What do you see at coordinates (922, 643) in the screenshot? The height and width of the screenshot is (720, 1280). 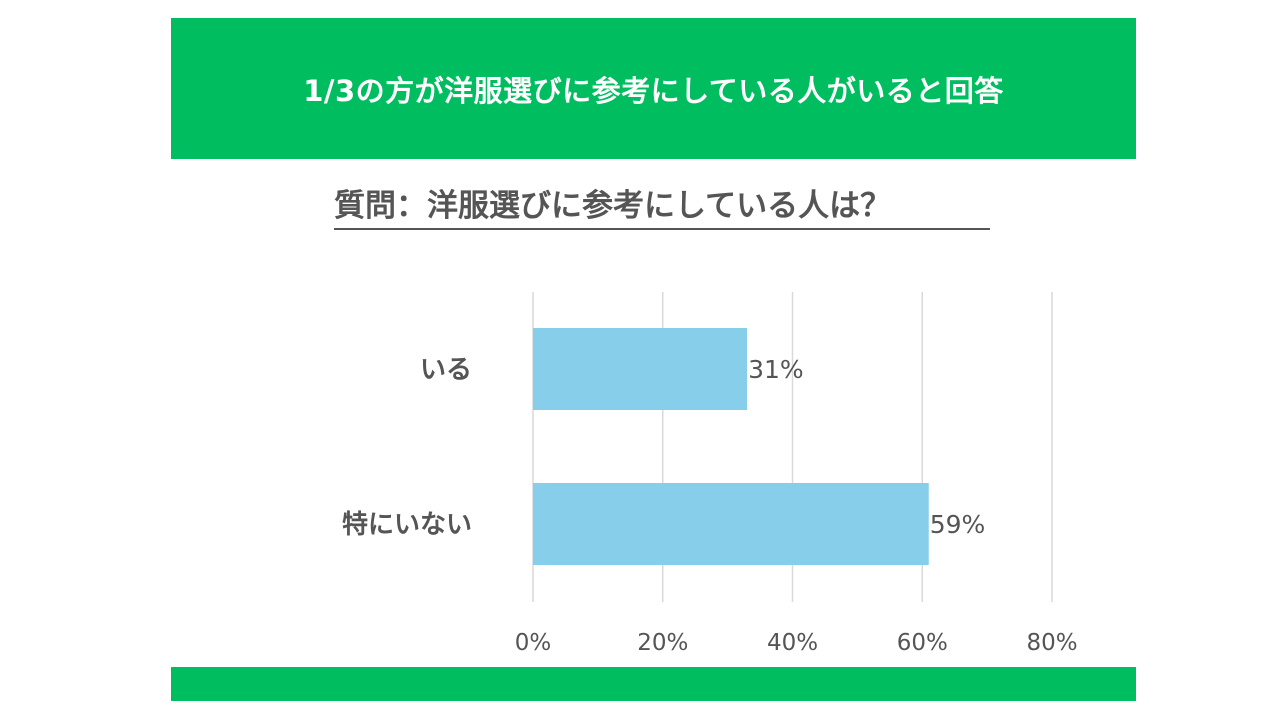 I see `x-tick-label-60: 60%` at bounding box center [922, 643].